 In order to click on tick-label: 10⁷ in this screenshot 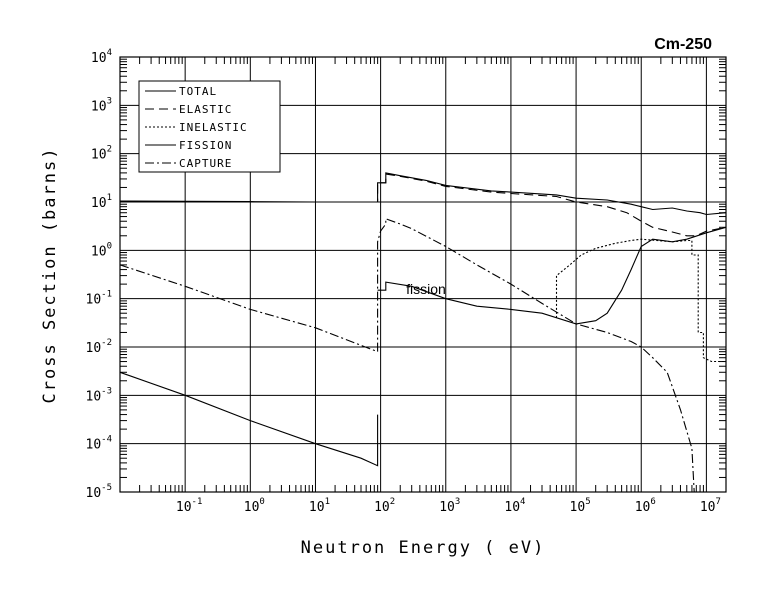, I will do `click(710, 506)`.